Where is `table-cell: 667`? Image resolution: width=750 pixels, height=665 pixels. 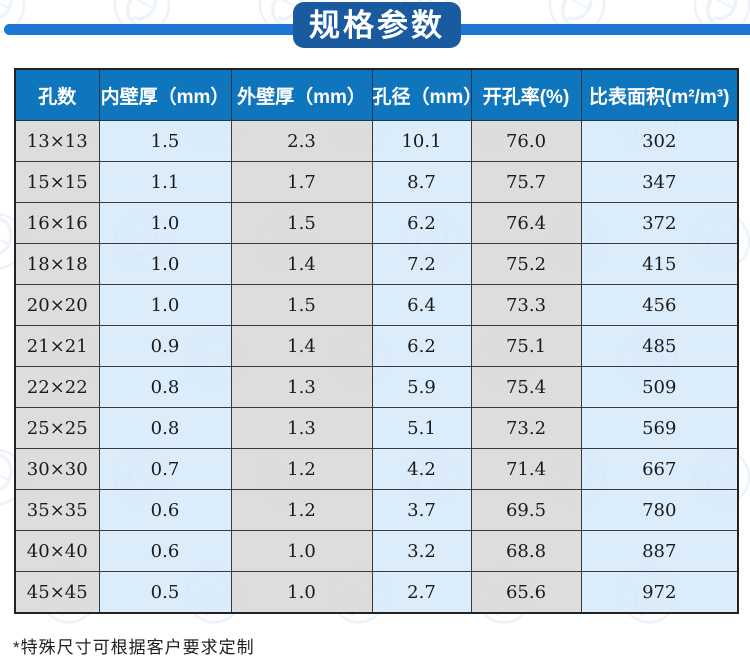 table-cell: 667 is located at coordinates (659, 469).